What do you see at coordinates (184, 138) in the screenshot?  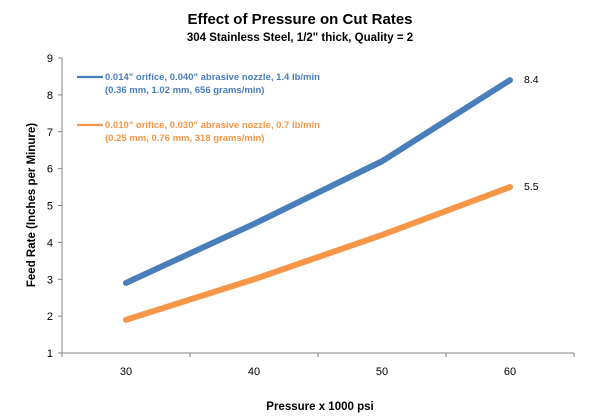 I see `legend-label-line2-2: (0.25 mm, 0.76 mm, 318 grams/min)` at bounding box center [184, 138].